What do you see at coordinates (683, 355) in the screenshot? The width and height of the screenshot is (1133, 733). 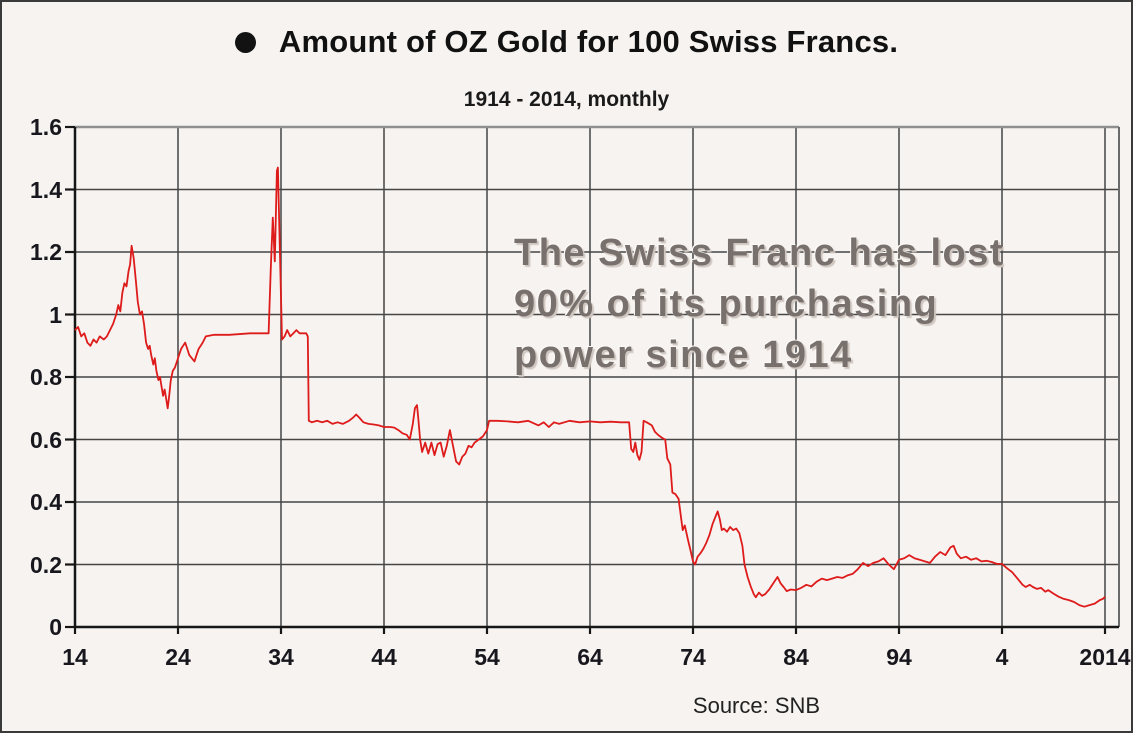 I see `annotation-line-3: power since 1914` at bounding box center [683, 355].